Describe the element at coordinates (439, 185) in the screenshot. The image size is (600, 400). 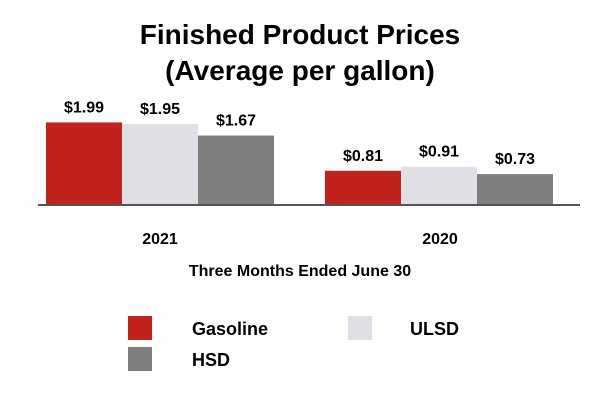
I see `bar-ulsd-2020` at that location.